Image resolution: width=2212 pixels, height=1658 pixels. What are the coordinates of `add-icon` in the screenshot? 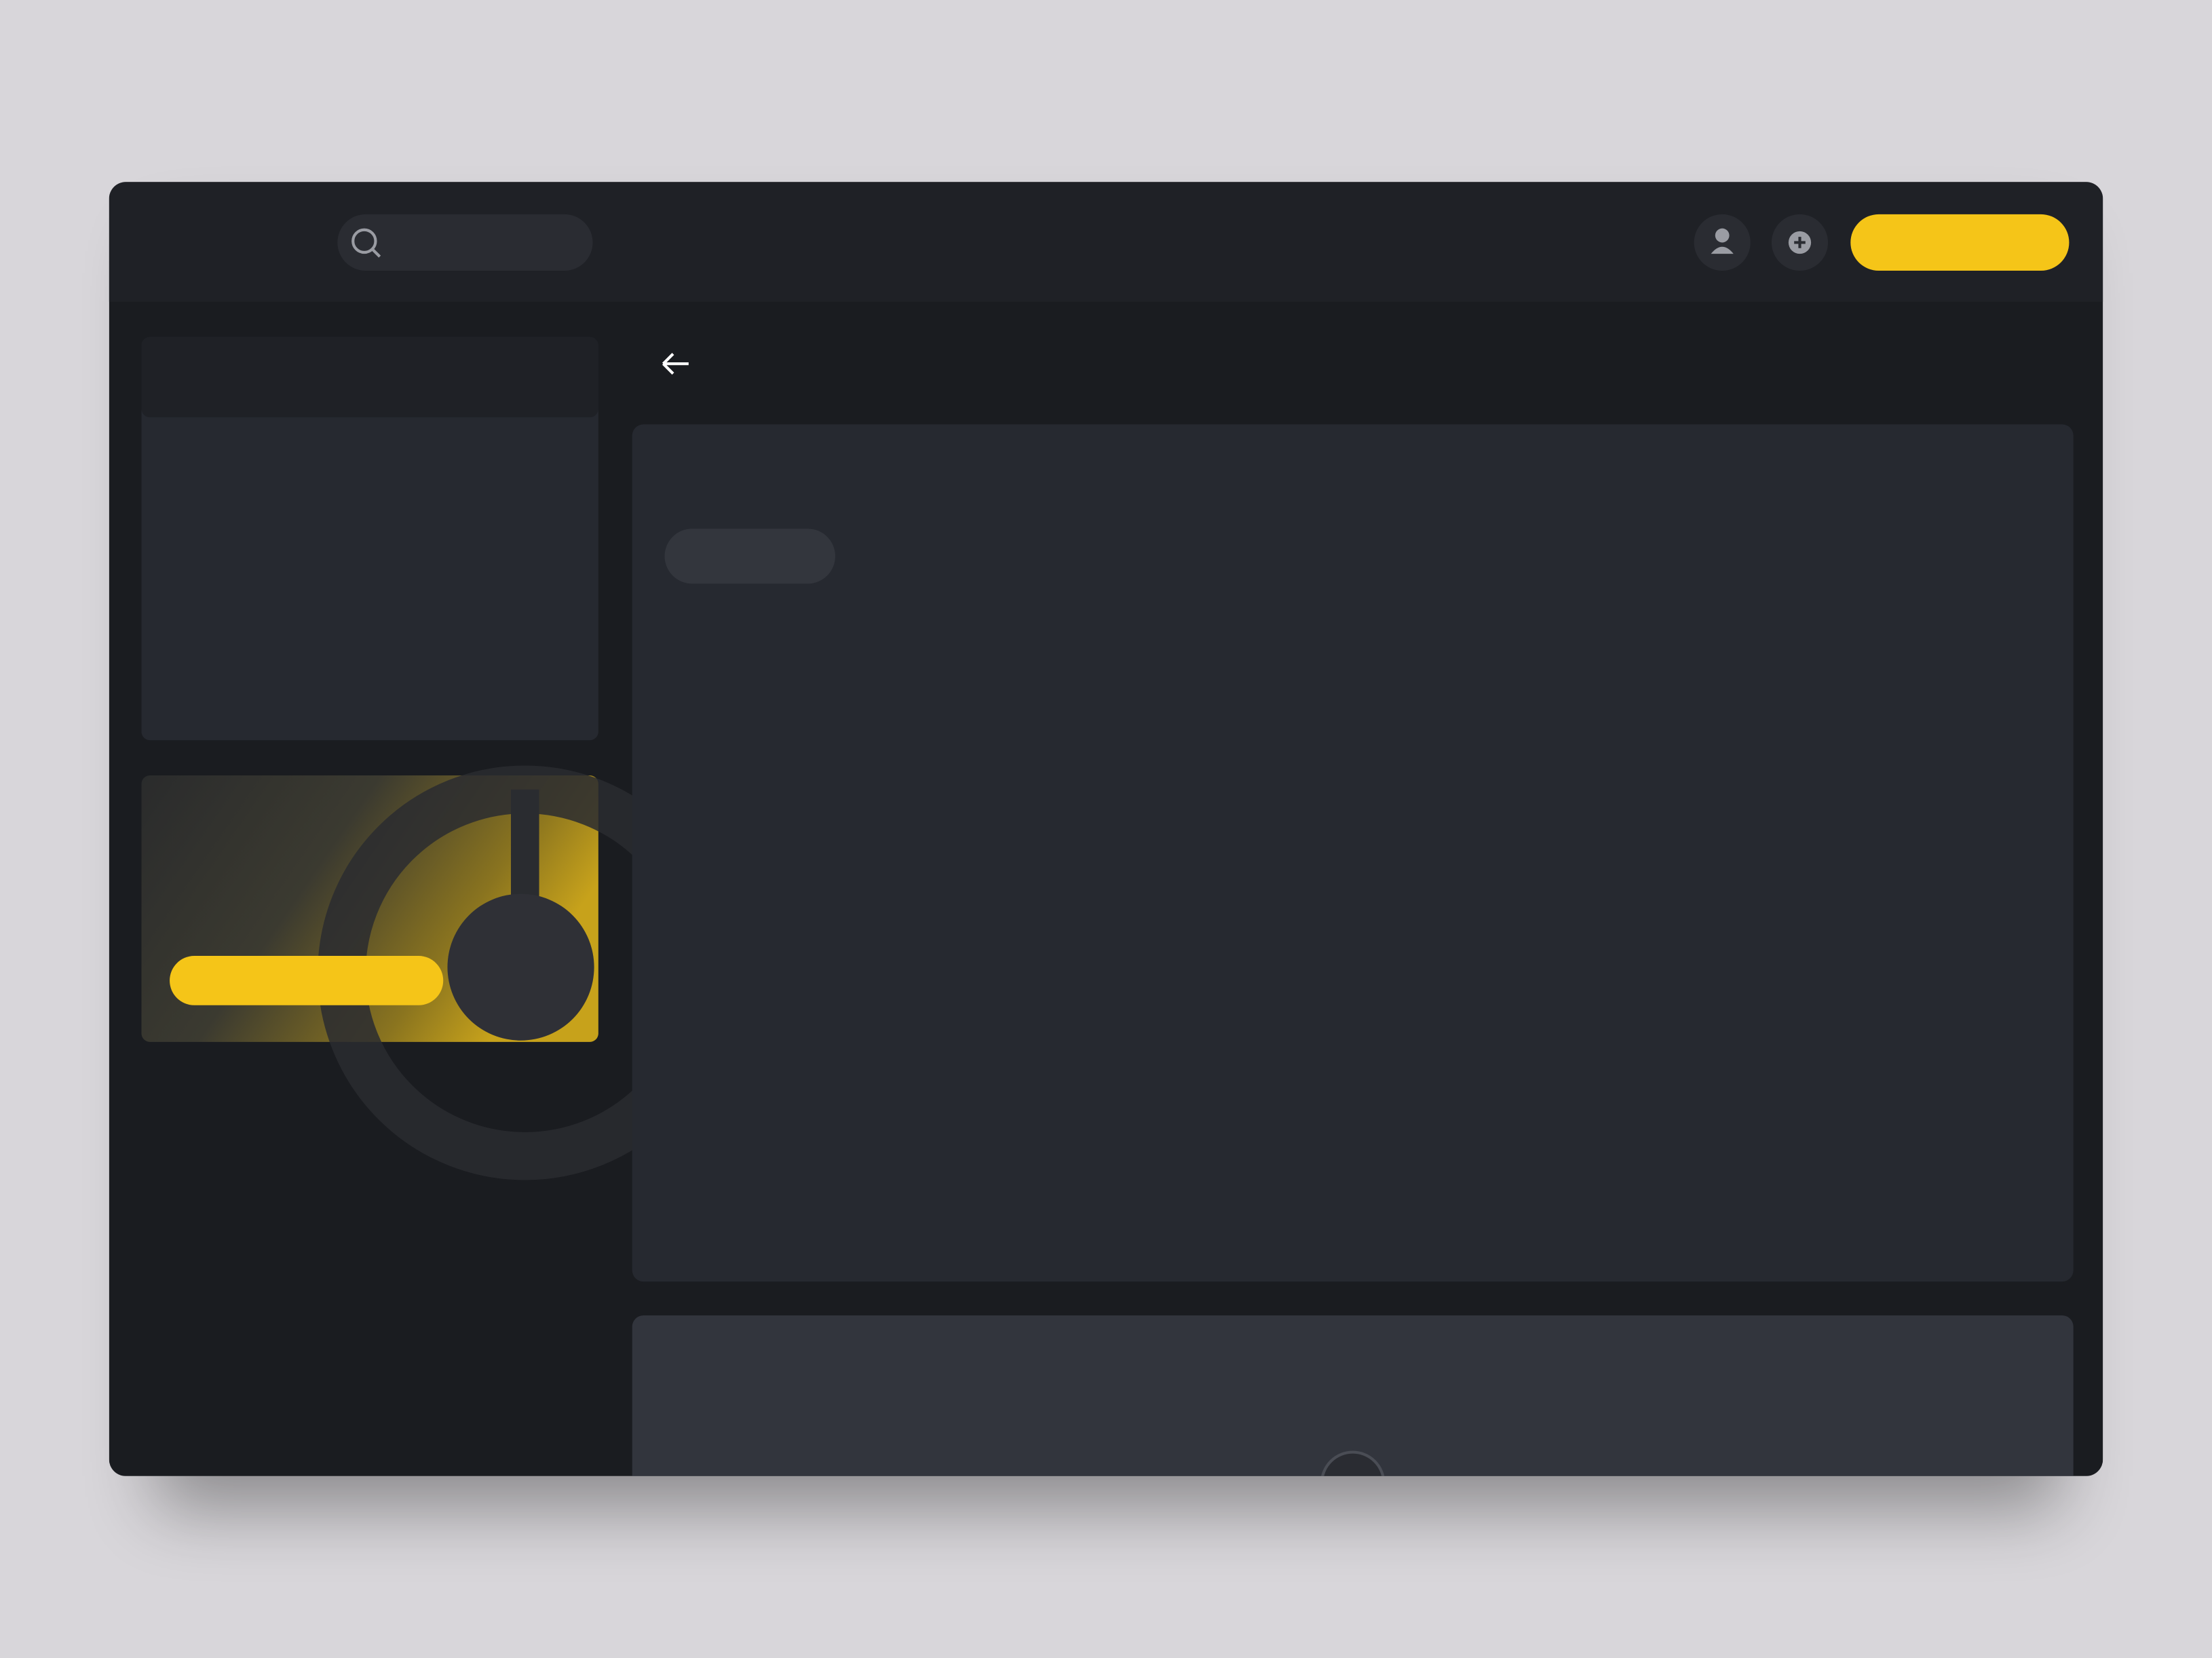 It's located at (1800, 242).